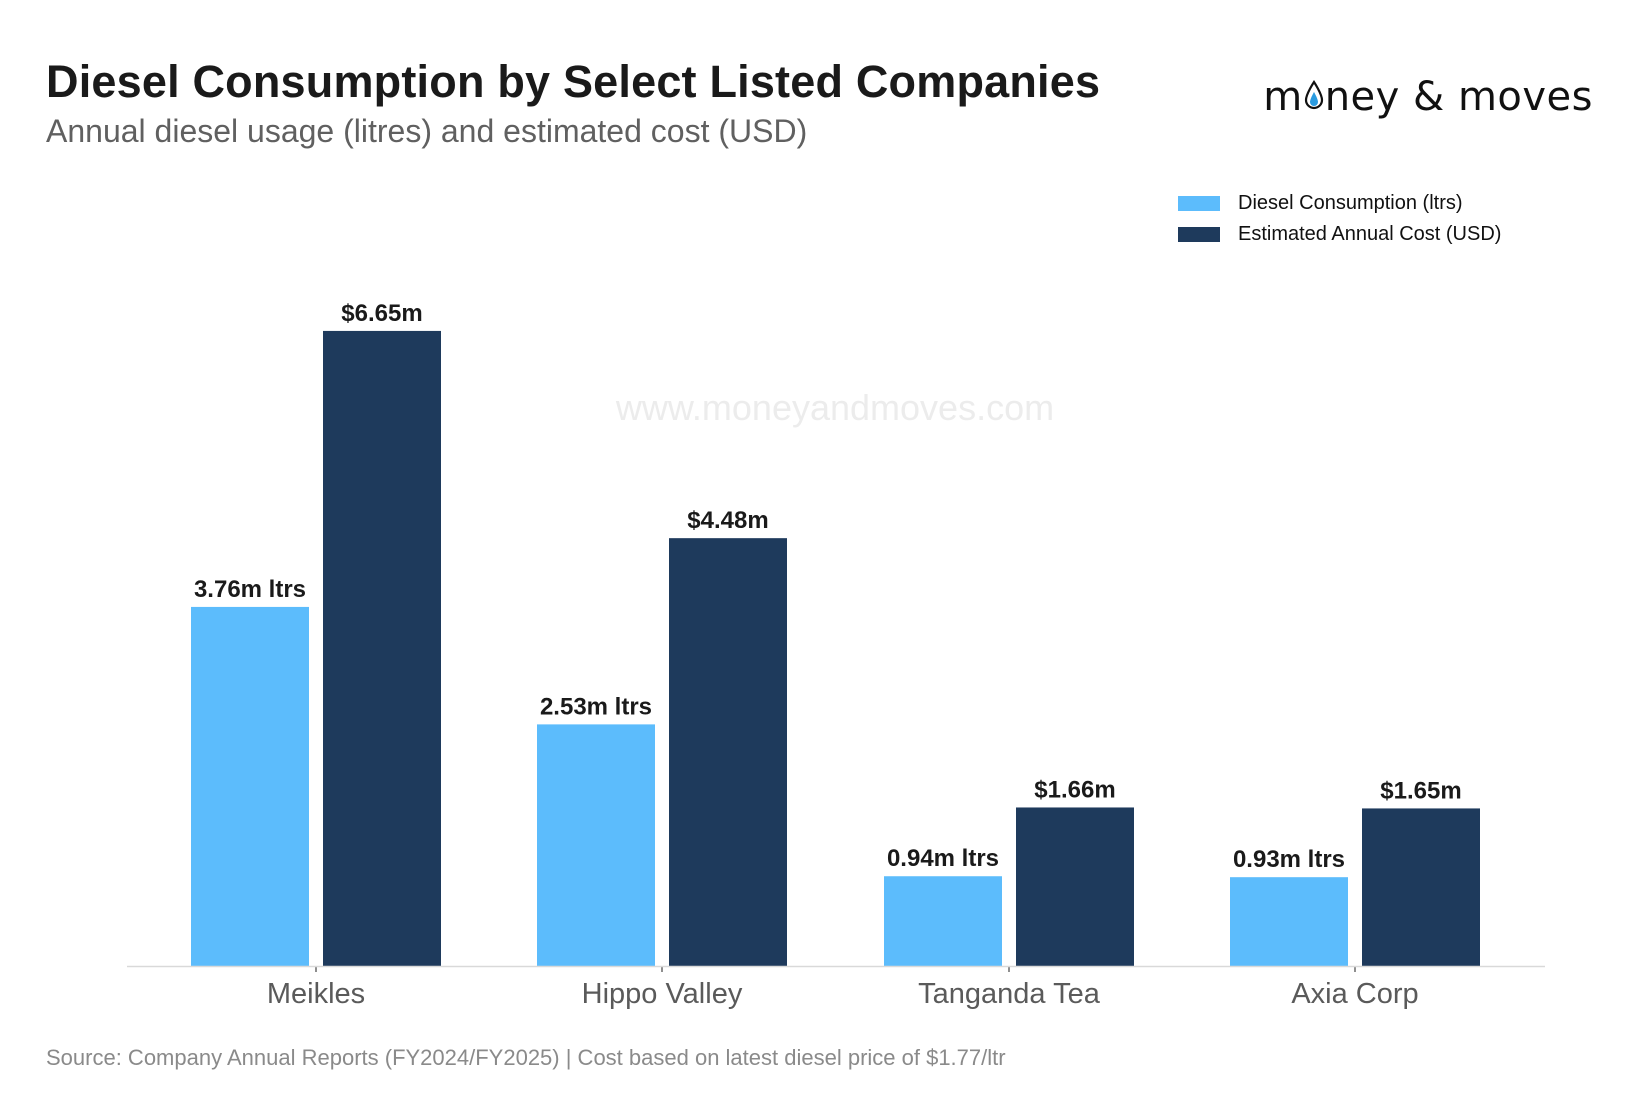 Image resolution: width=1637 pixels, height=1113 pixels. Describe the element at coordinates (382, 648) in the screenshot. I see `bar-cost-meikles` at that location.